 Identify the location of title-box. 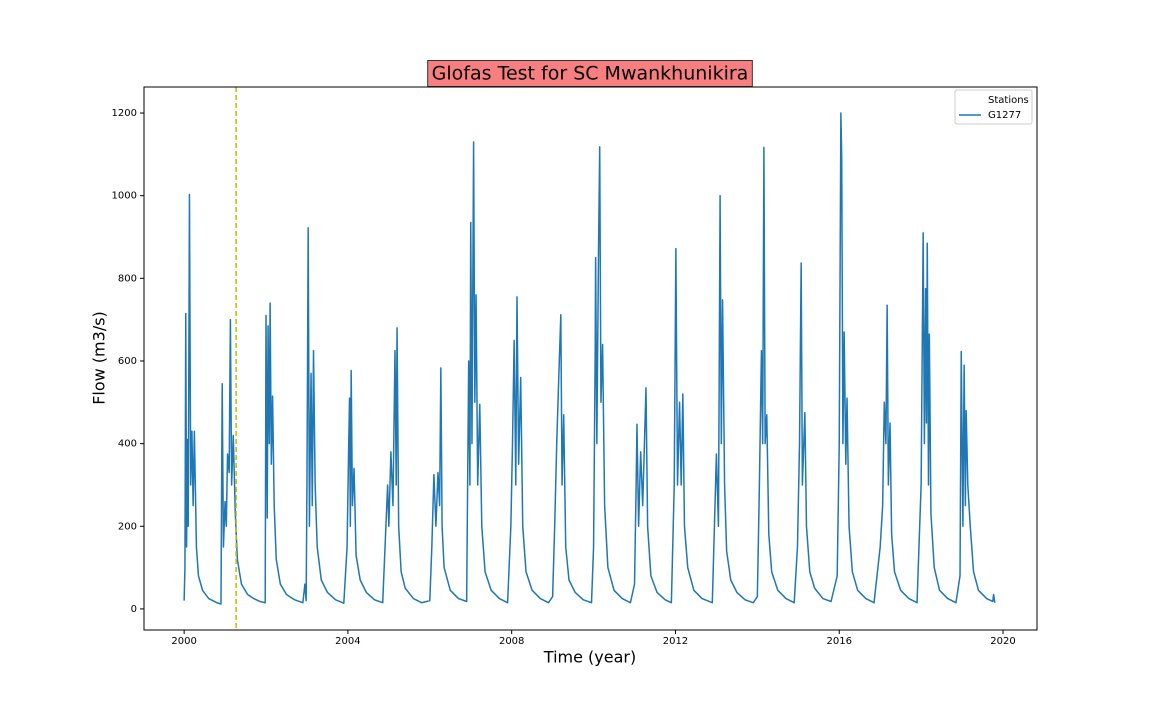
(590, 73).